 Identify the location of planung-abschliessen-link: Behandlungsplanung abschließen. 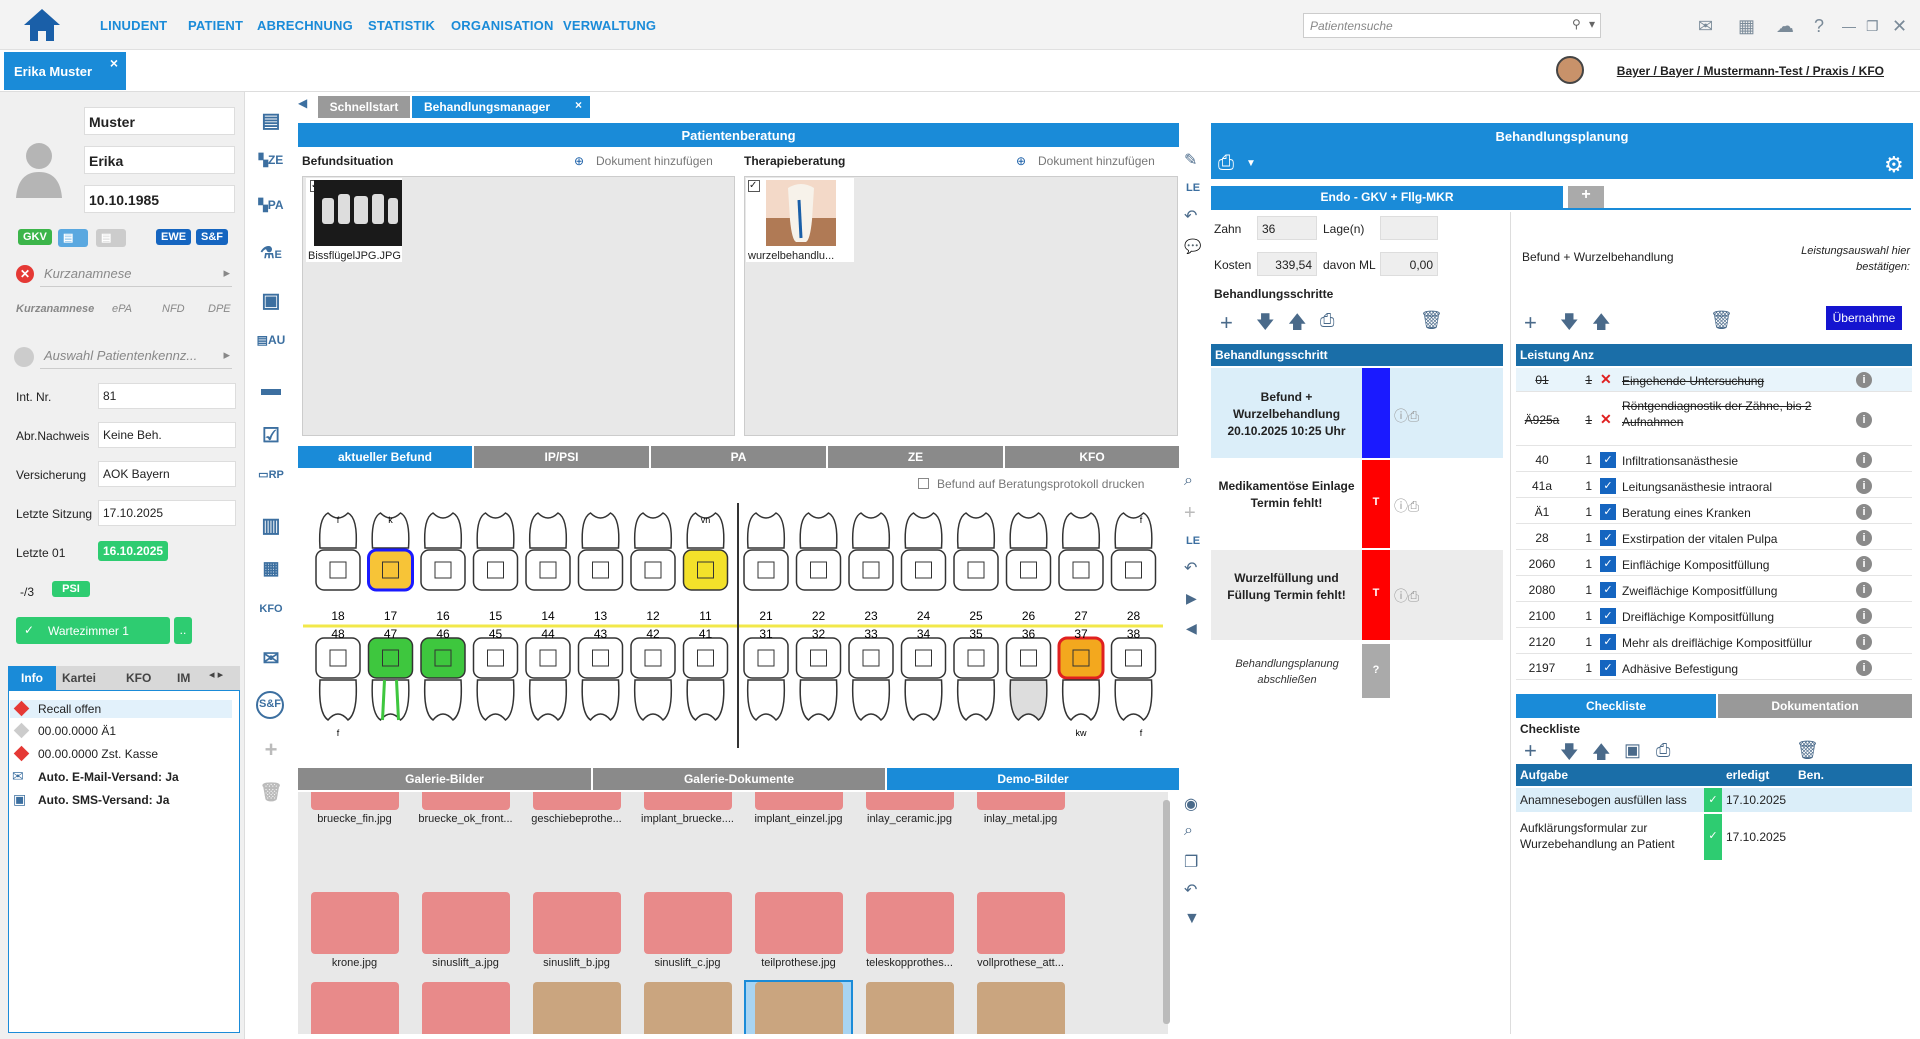
(1287, 672).